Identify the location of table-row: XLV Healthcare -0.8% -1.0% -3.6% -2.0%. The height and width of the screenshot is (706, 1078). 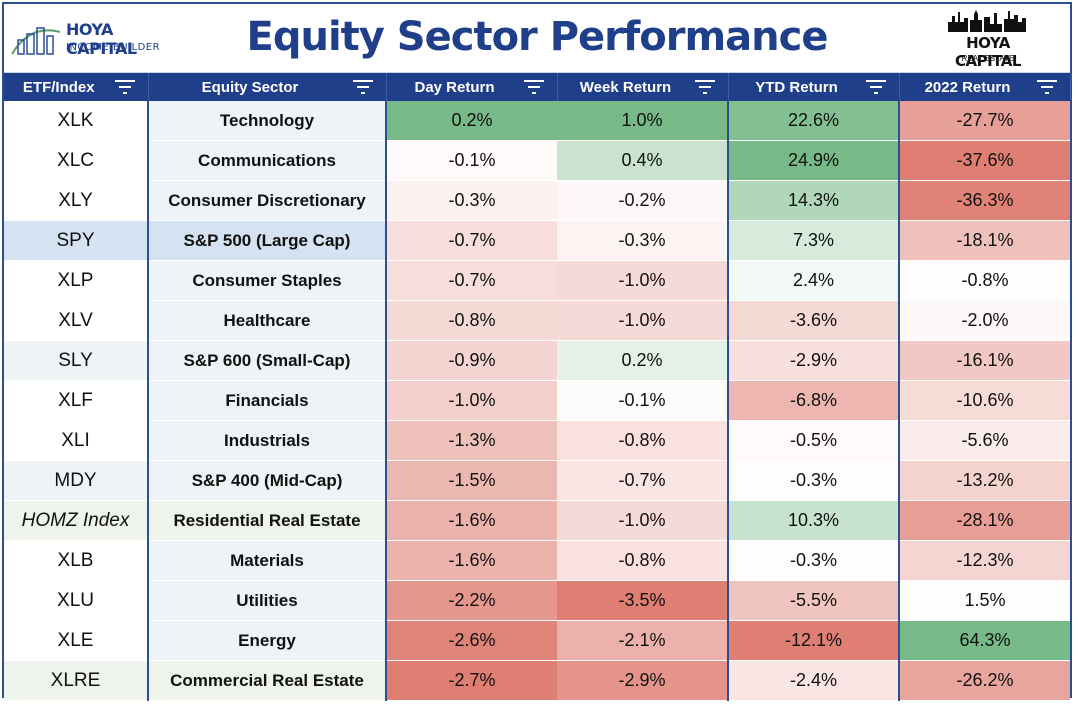
(537, 320).